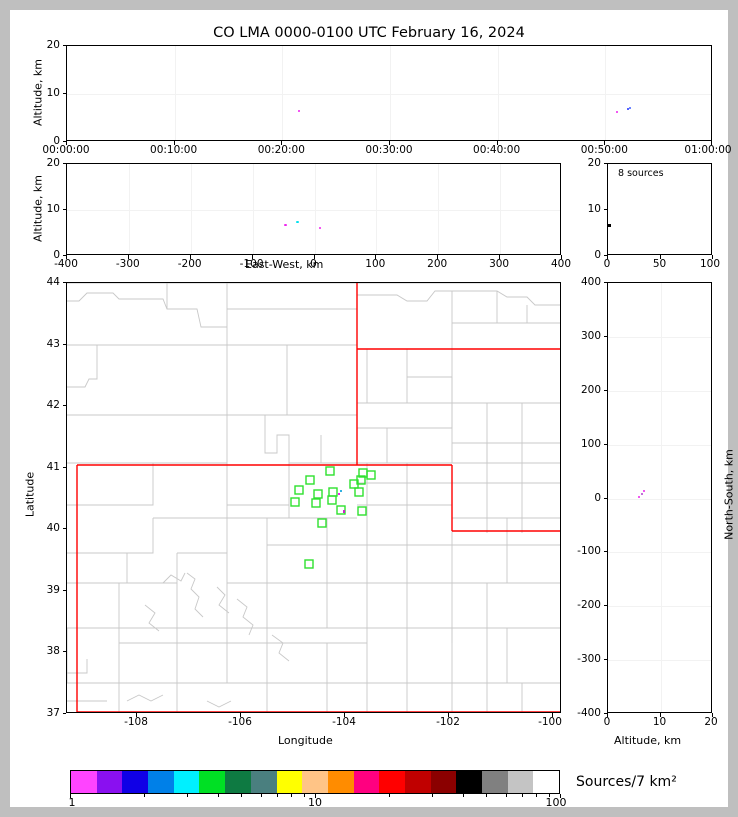 The height and width of the screenshot is (817, 738). I want to click on xtick-label: -400, so click(66, 264).